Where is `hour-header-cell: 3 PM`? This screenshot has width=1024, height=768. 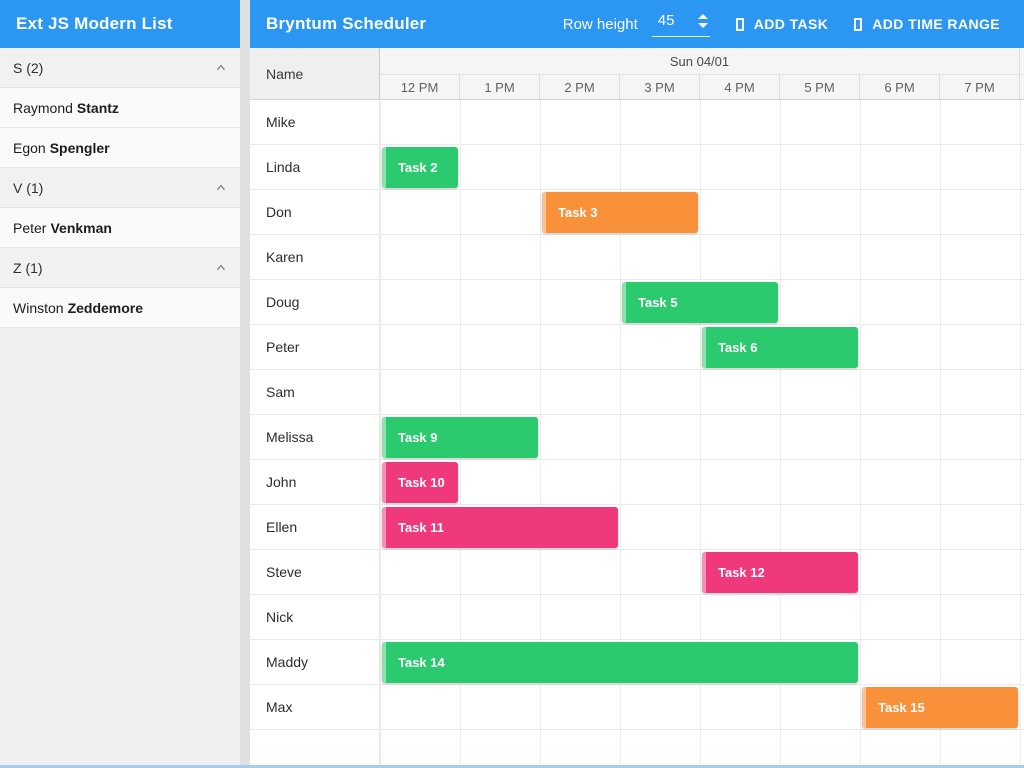 hour-header-cell: 3 PM is located at coordinates (660, 87).